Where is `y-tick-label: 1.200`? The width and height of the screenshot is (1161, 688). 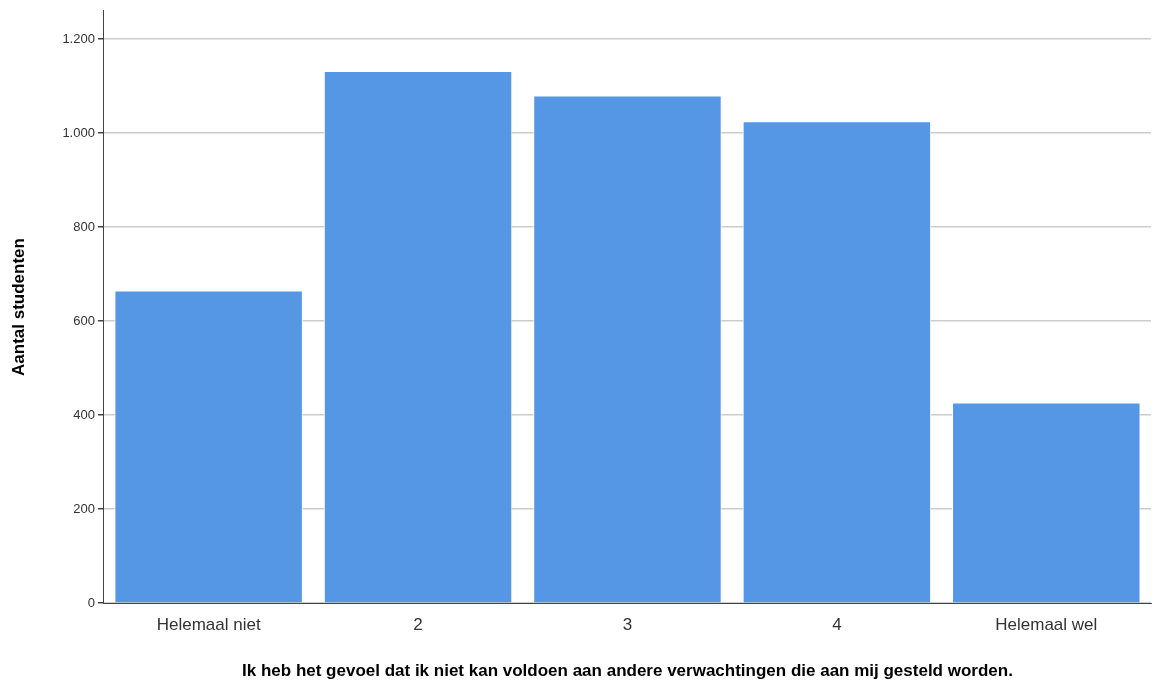
y-tick-label: 1.200 is located at coordinates (78, 38).